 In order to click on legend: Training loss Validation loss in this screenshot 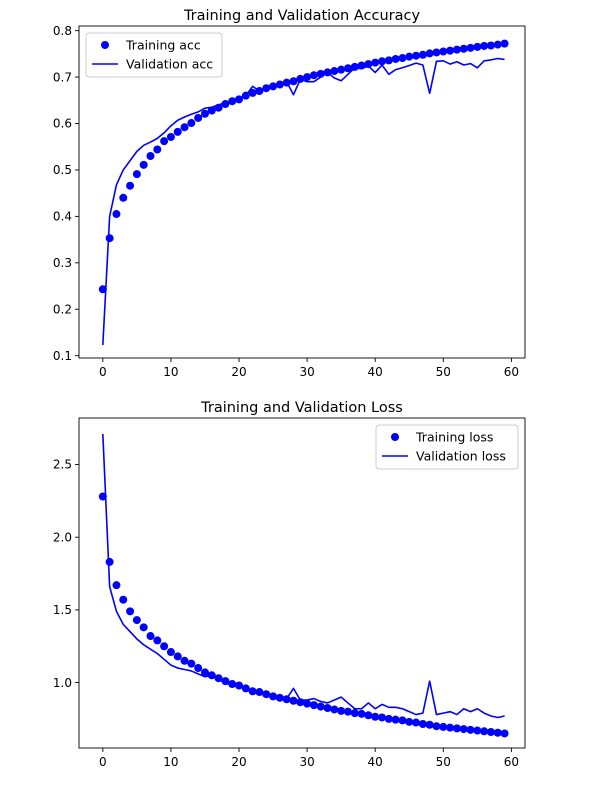, I will do `click(447, 447)`.